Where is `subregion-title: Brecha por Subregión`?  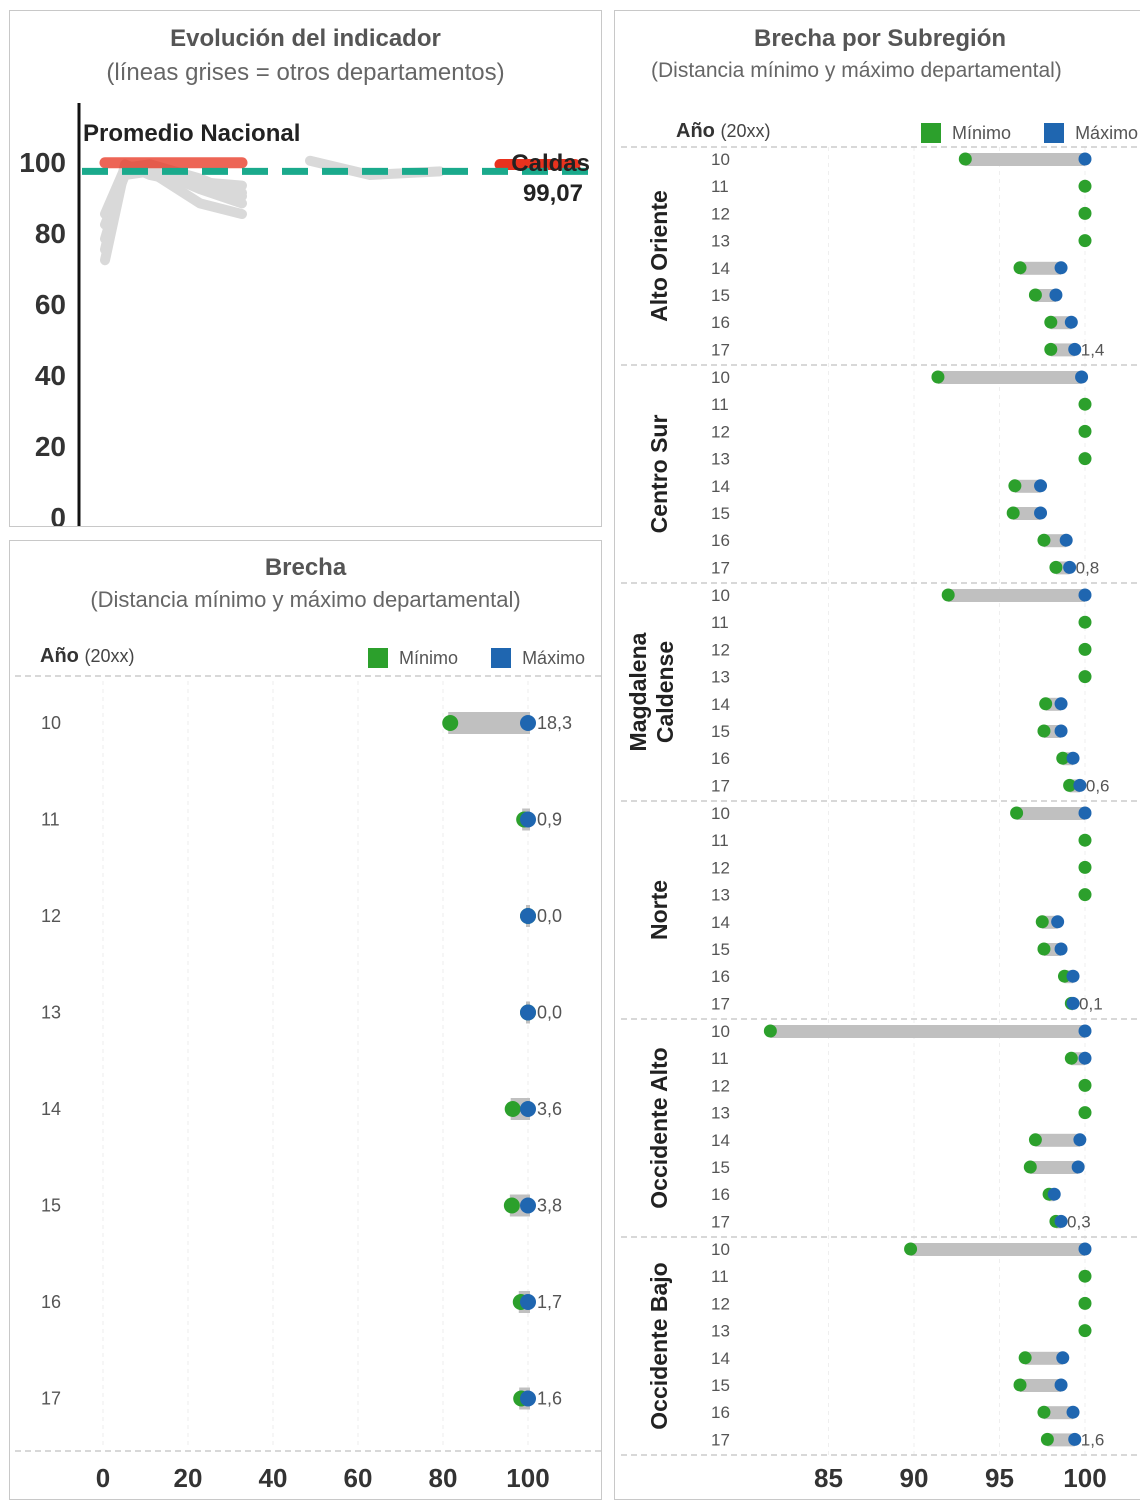
subregion-title: Brecha por Subregión is located at coordinates (880, 38).